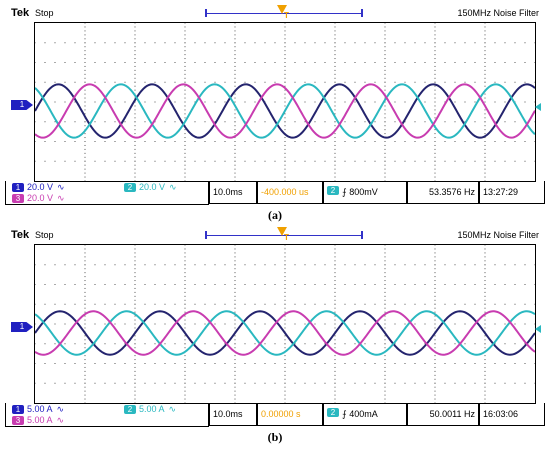 Image resolution: width=550 pixels, height=453 pixels. I want to click on clock-readout: 13:27:29, so click(512, 192).